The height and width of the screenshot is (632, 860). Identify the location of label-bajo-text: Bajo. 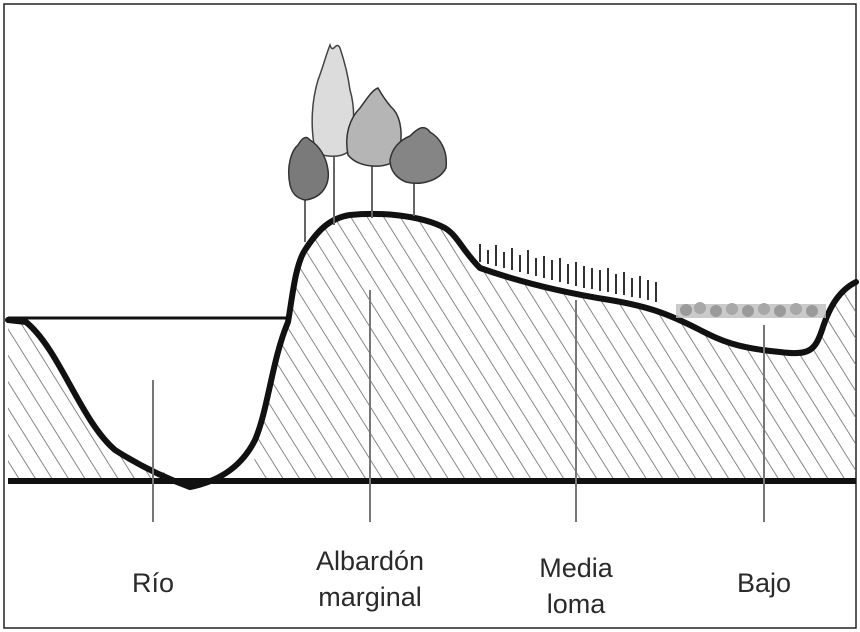
(764, 583).